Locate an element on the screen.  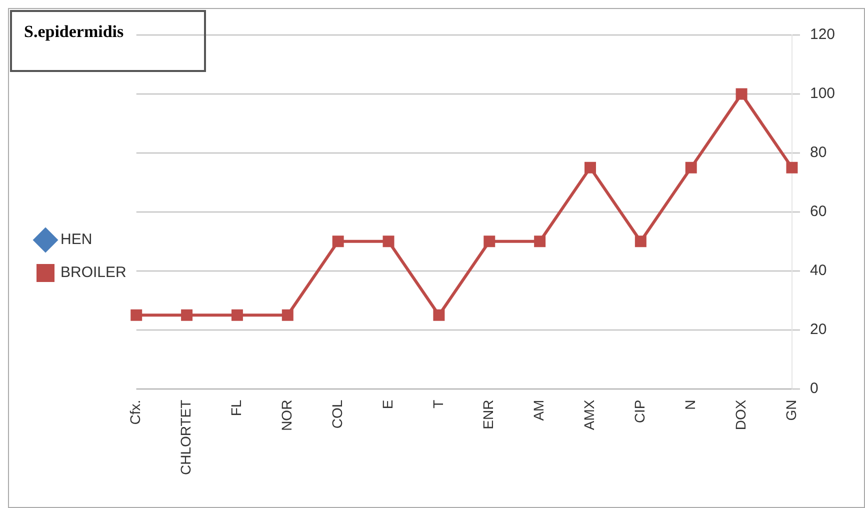
y-tick-label: 80 is located at coordinates (818, 153).